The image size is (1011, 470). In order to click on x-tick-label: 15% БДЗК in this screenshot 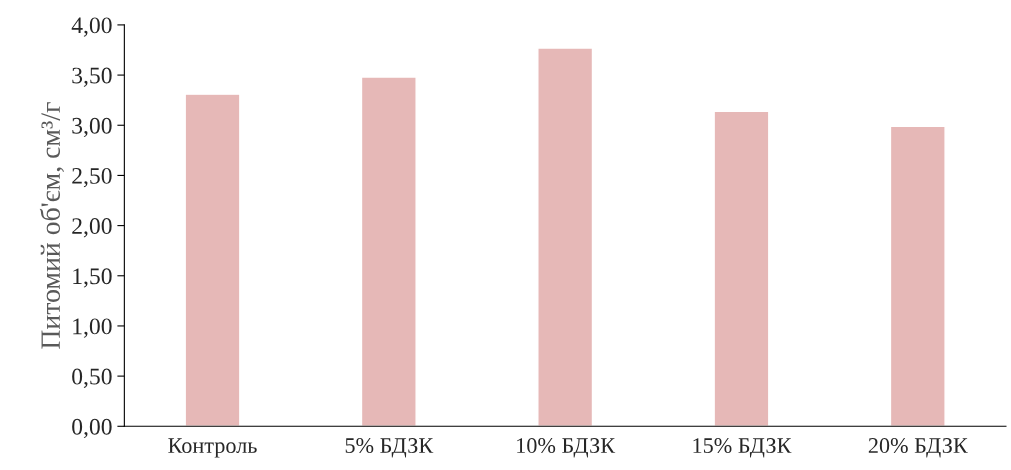, I will do `click(742, 448)`.